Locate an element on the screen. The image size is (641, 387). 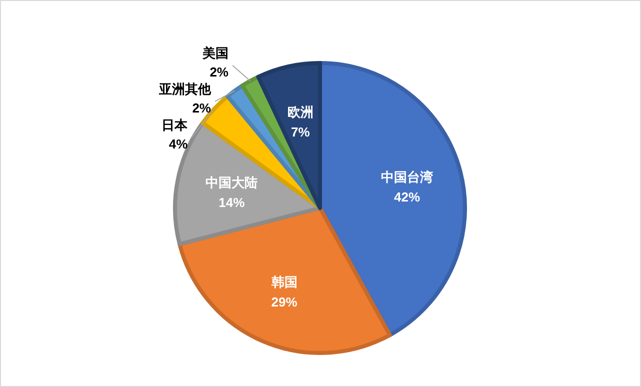
data-label: 4% is located at coordinates (178, 144).